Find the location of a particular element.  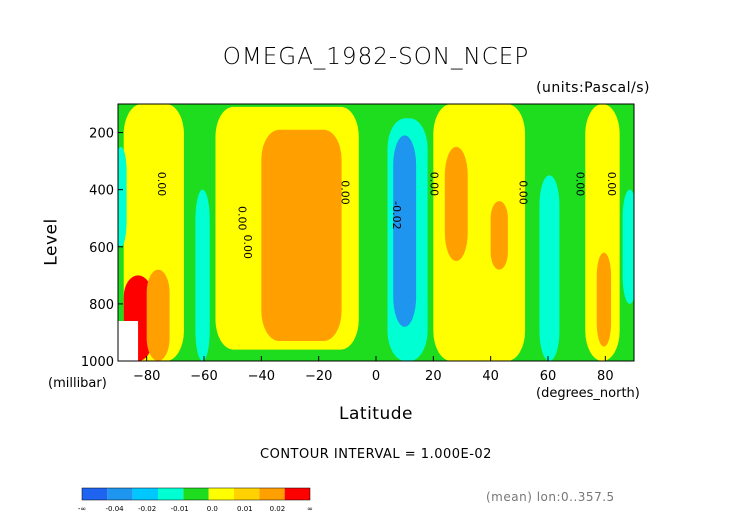

y-tick-label: 600 is located at coordinates (101, 248).